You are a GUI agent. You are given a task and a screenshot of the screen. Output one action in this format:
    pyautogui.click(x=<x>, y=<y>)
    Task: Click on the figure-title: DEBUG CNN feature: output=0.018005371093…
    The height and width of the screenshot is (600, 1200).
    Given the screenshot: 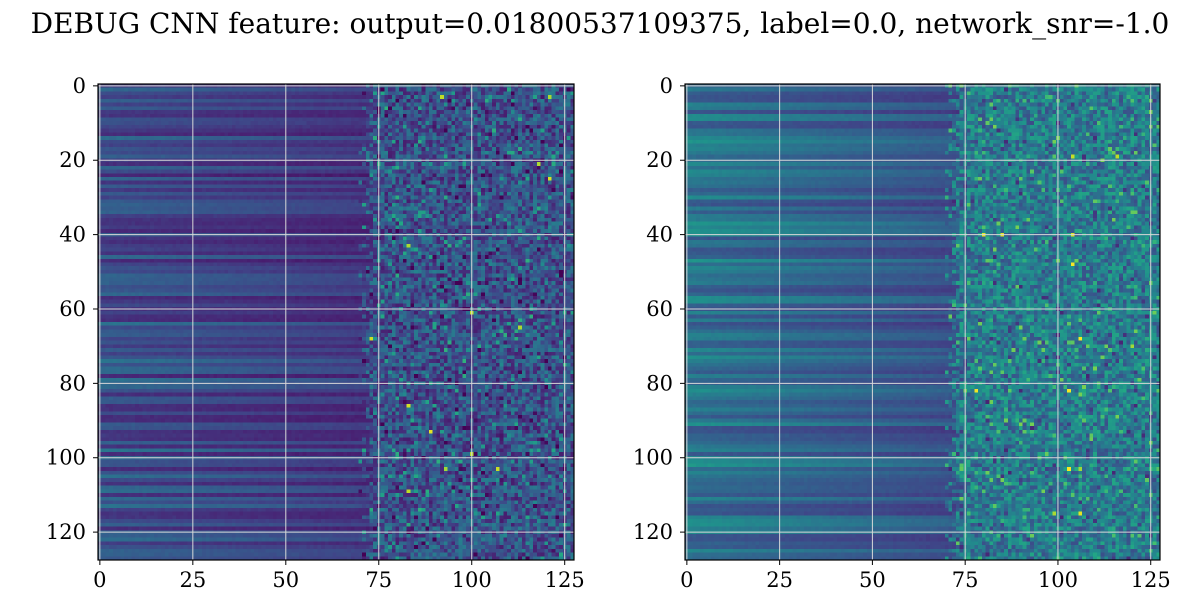 What is the action you would take?
    pyautogui.click(x=600, y=23)
    